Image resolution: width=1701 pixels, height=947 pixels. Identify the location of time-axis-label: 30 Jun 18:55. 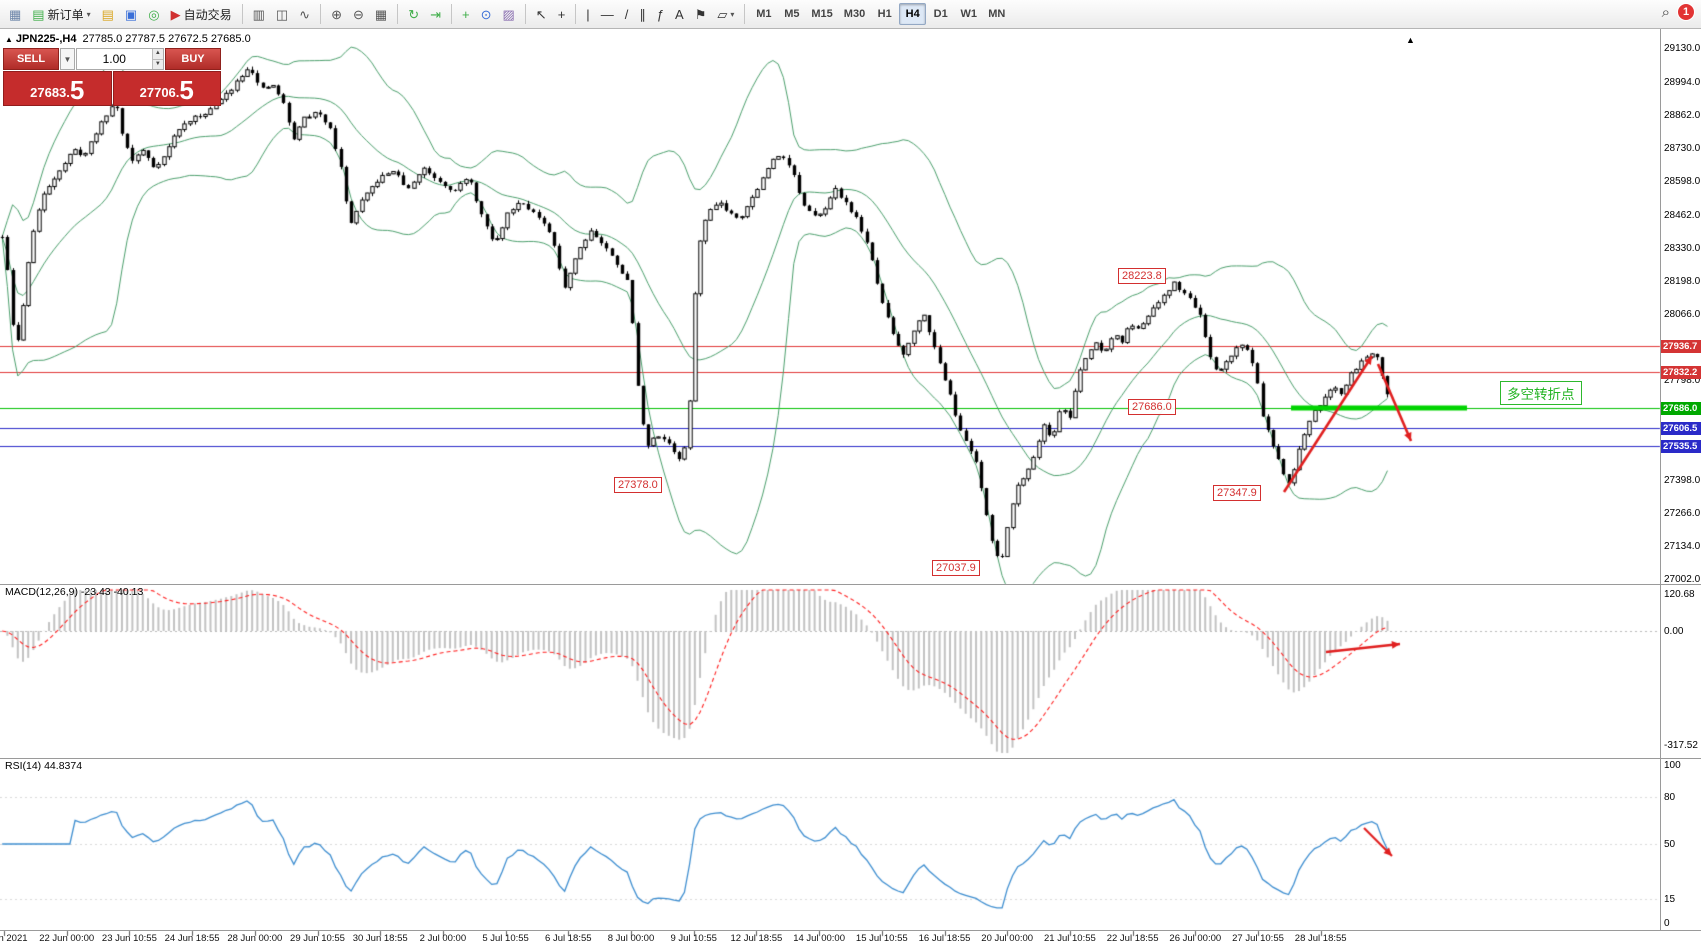
(380, 938).